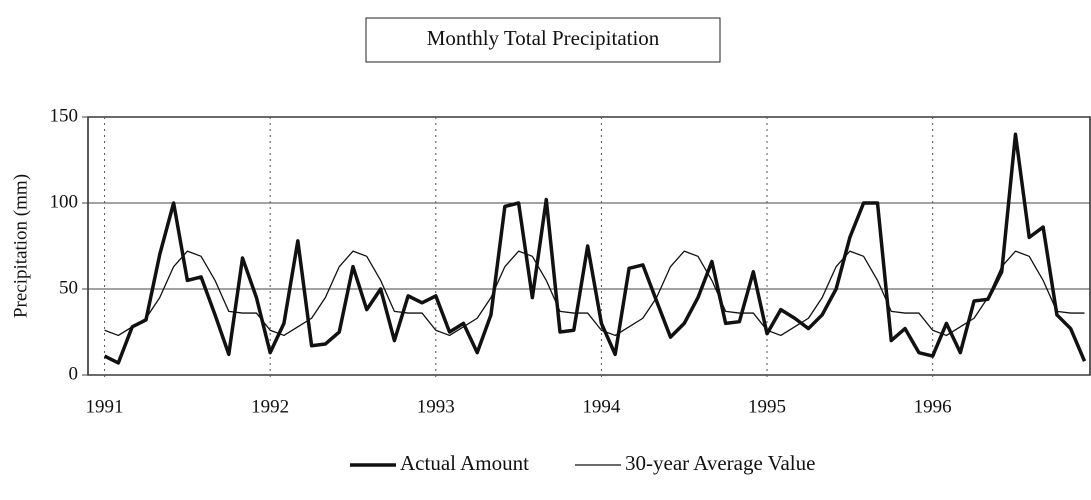 The image size is (1091, 500). Describe the element at coordinates (767, 406) in the screenshot. I see `x-tick-label: 1995` at that location.